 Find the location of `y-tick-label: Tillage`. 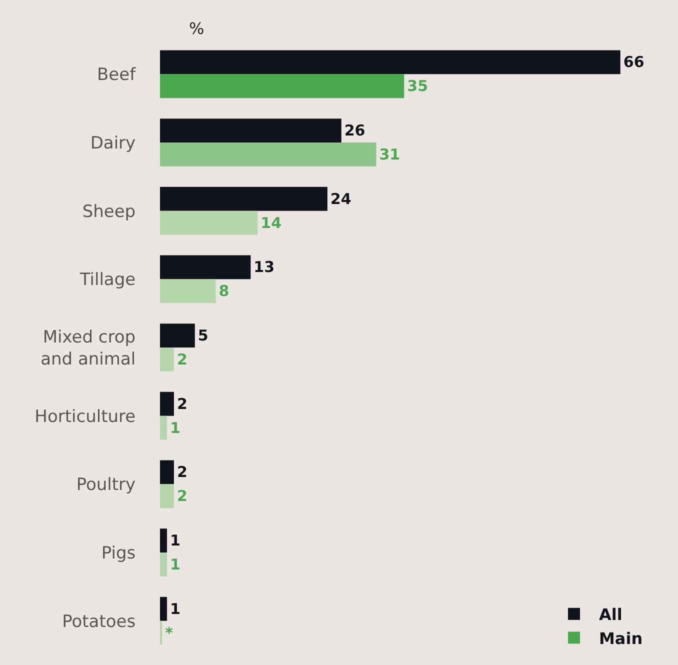

y-tick-label: Tillage is located at coordinates (107, 280).